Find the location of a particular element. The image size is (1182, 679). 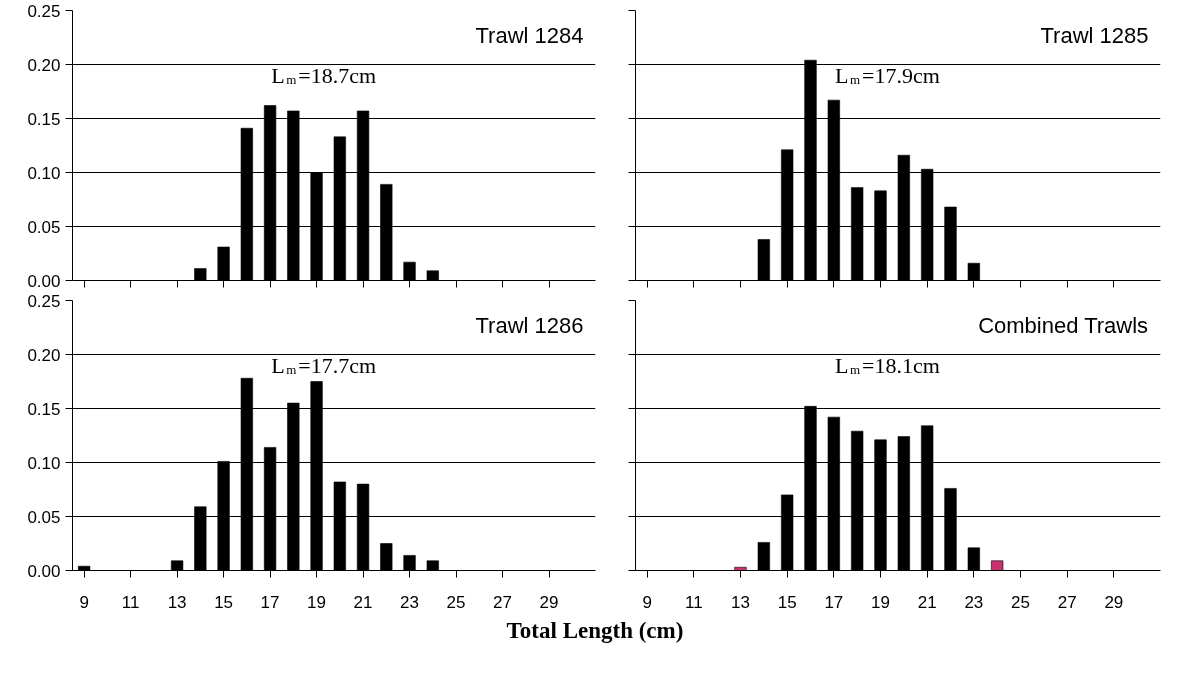

text: Combined Trawls is located at coordinates (1063, 325).